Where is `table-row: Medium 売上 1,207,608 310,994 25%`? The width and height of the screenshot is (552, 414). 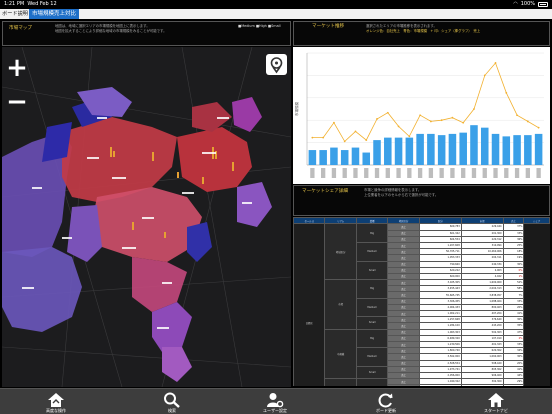
table-row: Medium 売上 1,207,608 310,994 25% is located at coordinates (422, 251).